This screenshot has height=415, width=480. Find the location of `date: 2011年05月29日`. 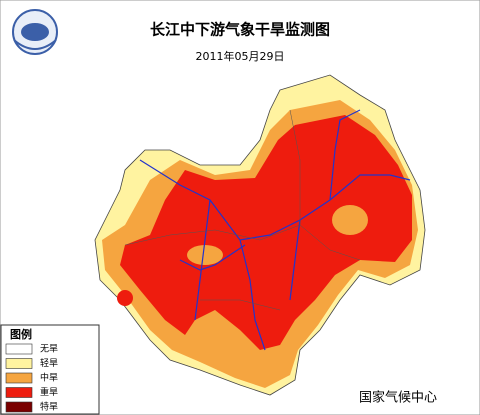

date: 2011年05月29日 is located at coordinates (240, 56).